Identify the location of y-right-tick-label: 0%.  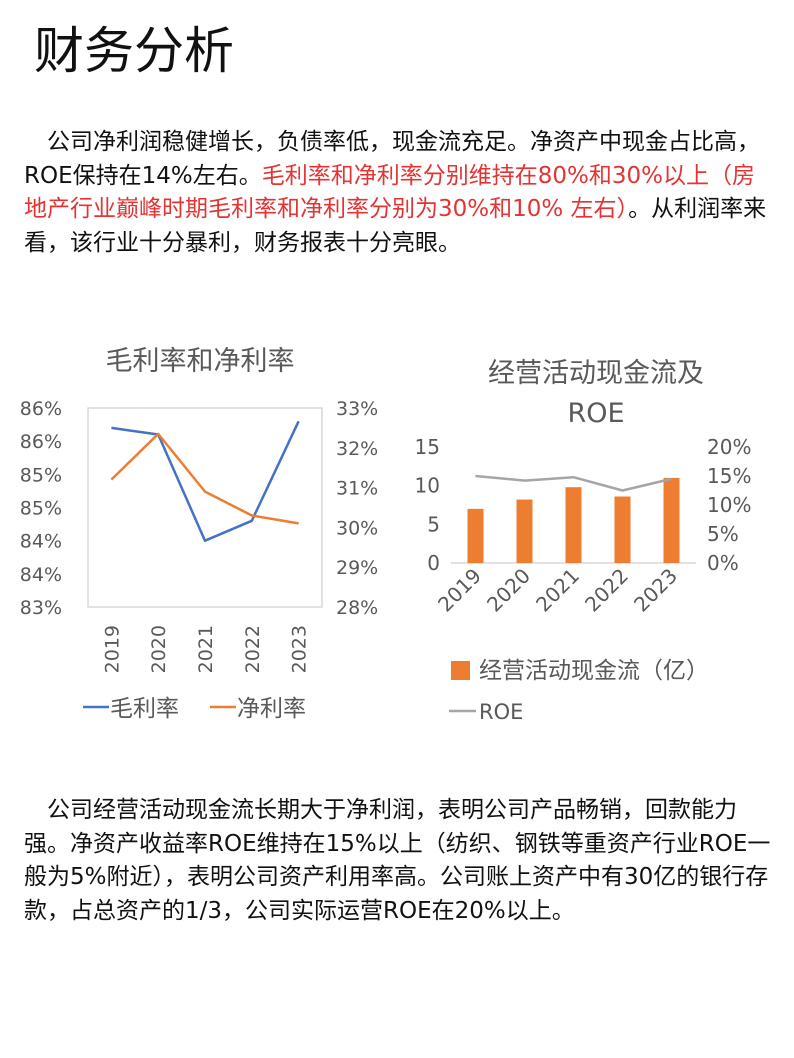
(723, 563).